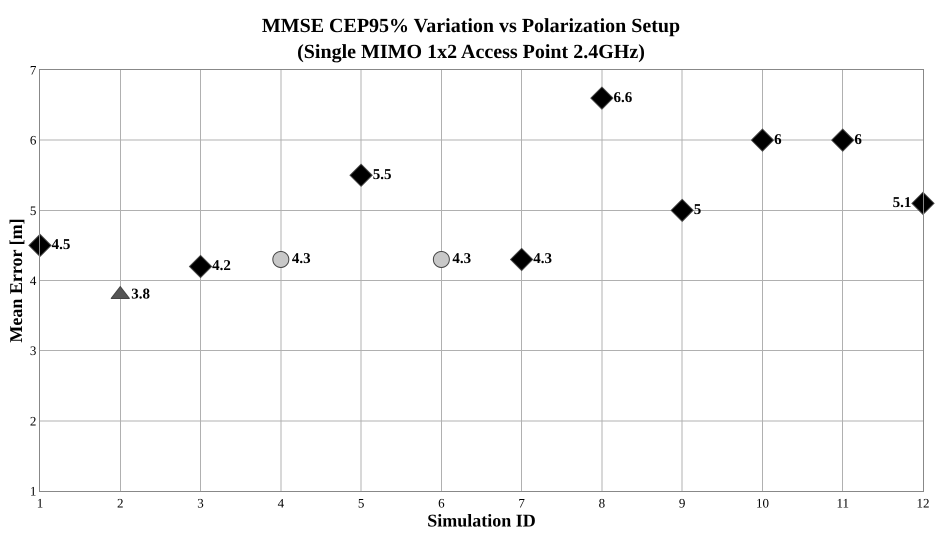  Describe the element at coordinates (200, 503) in the screenshot. I see `x-tick-label: 3` at that location.